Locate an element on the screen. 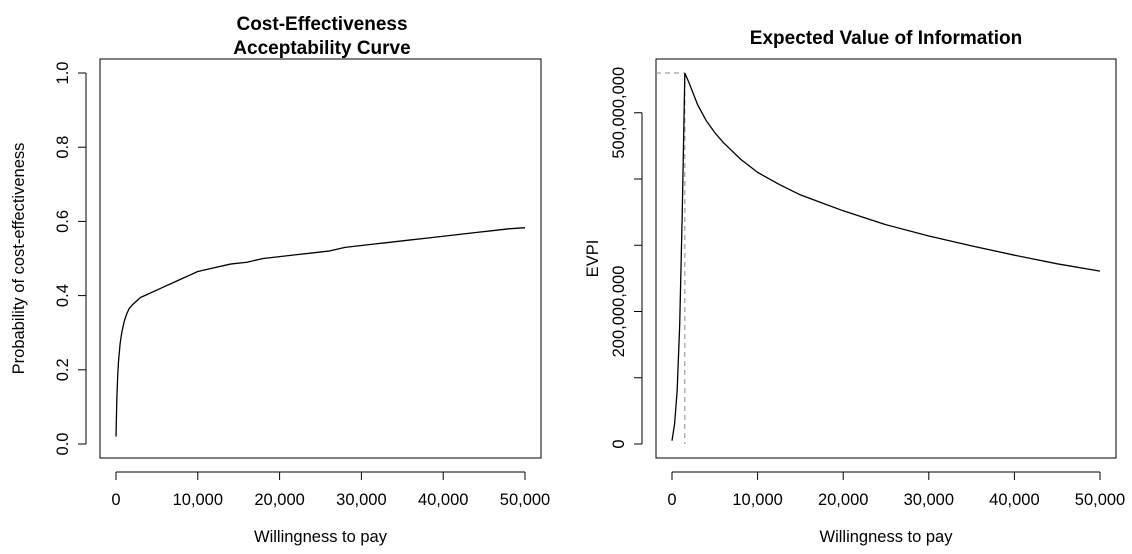  y-axis-label: Probability of cost-effectiveness is located at coordinates (19, 259).